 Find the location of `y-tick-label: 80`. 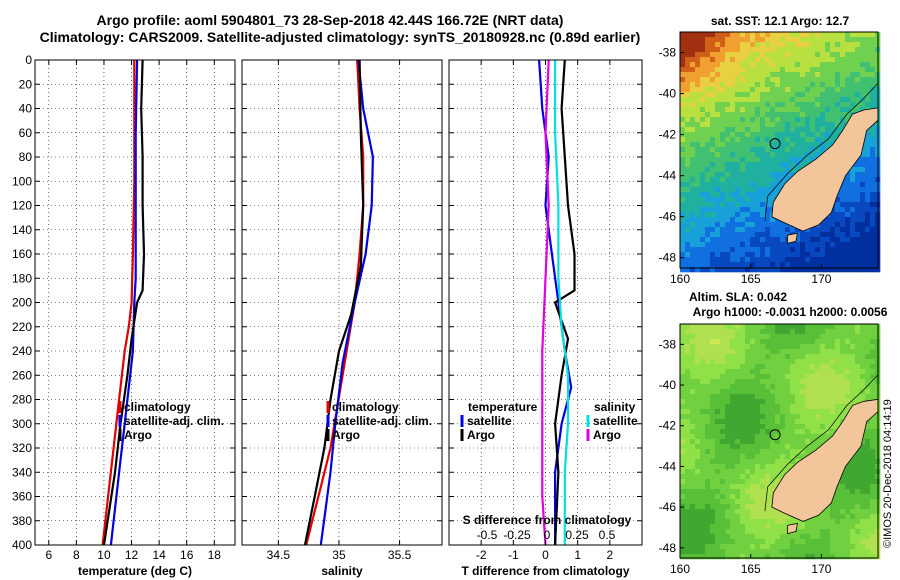

y-tick-label: 80 is located at coordinates (26, 157).